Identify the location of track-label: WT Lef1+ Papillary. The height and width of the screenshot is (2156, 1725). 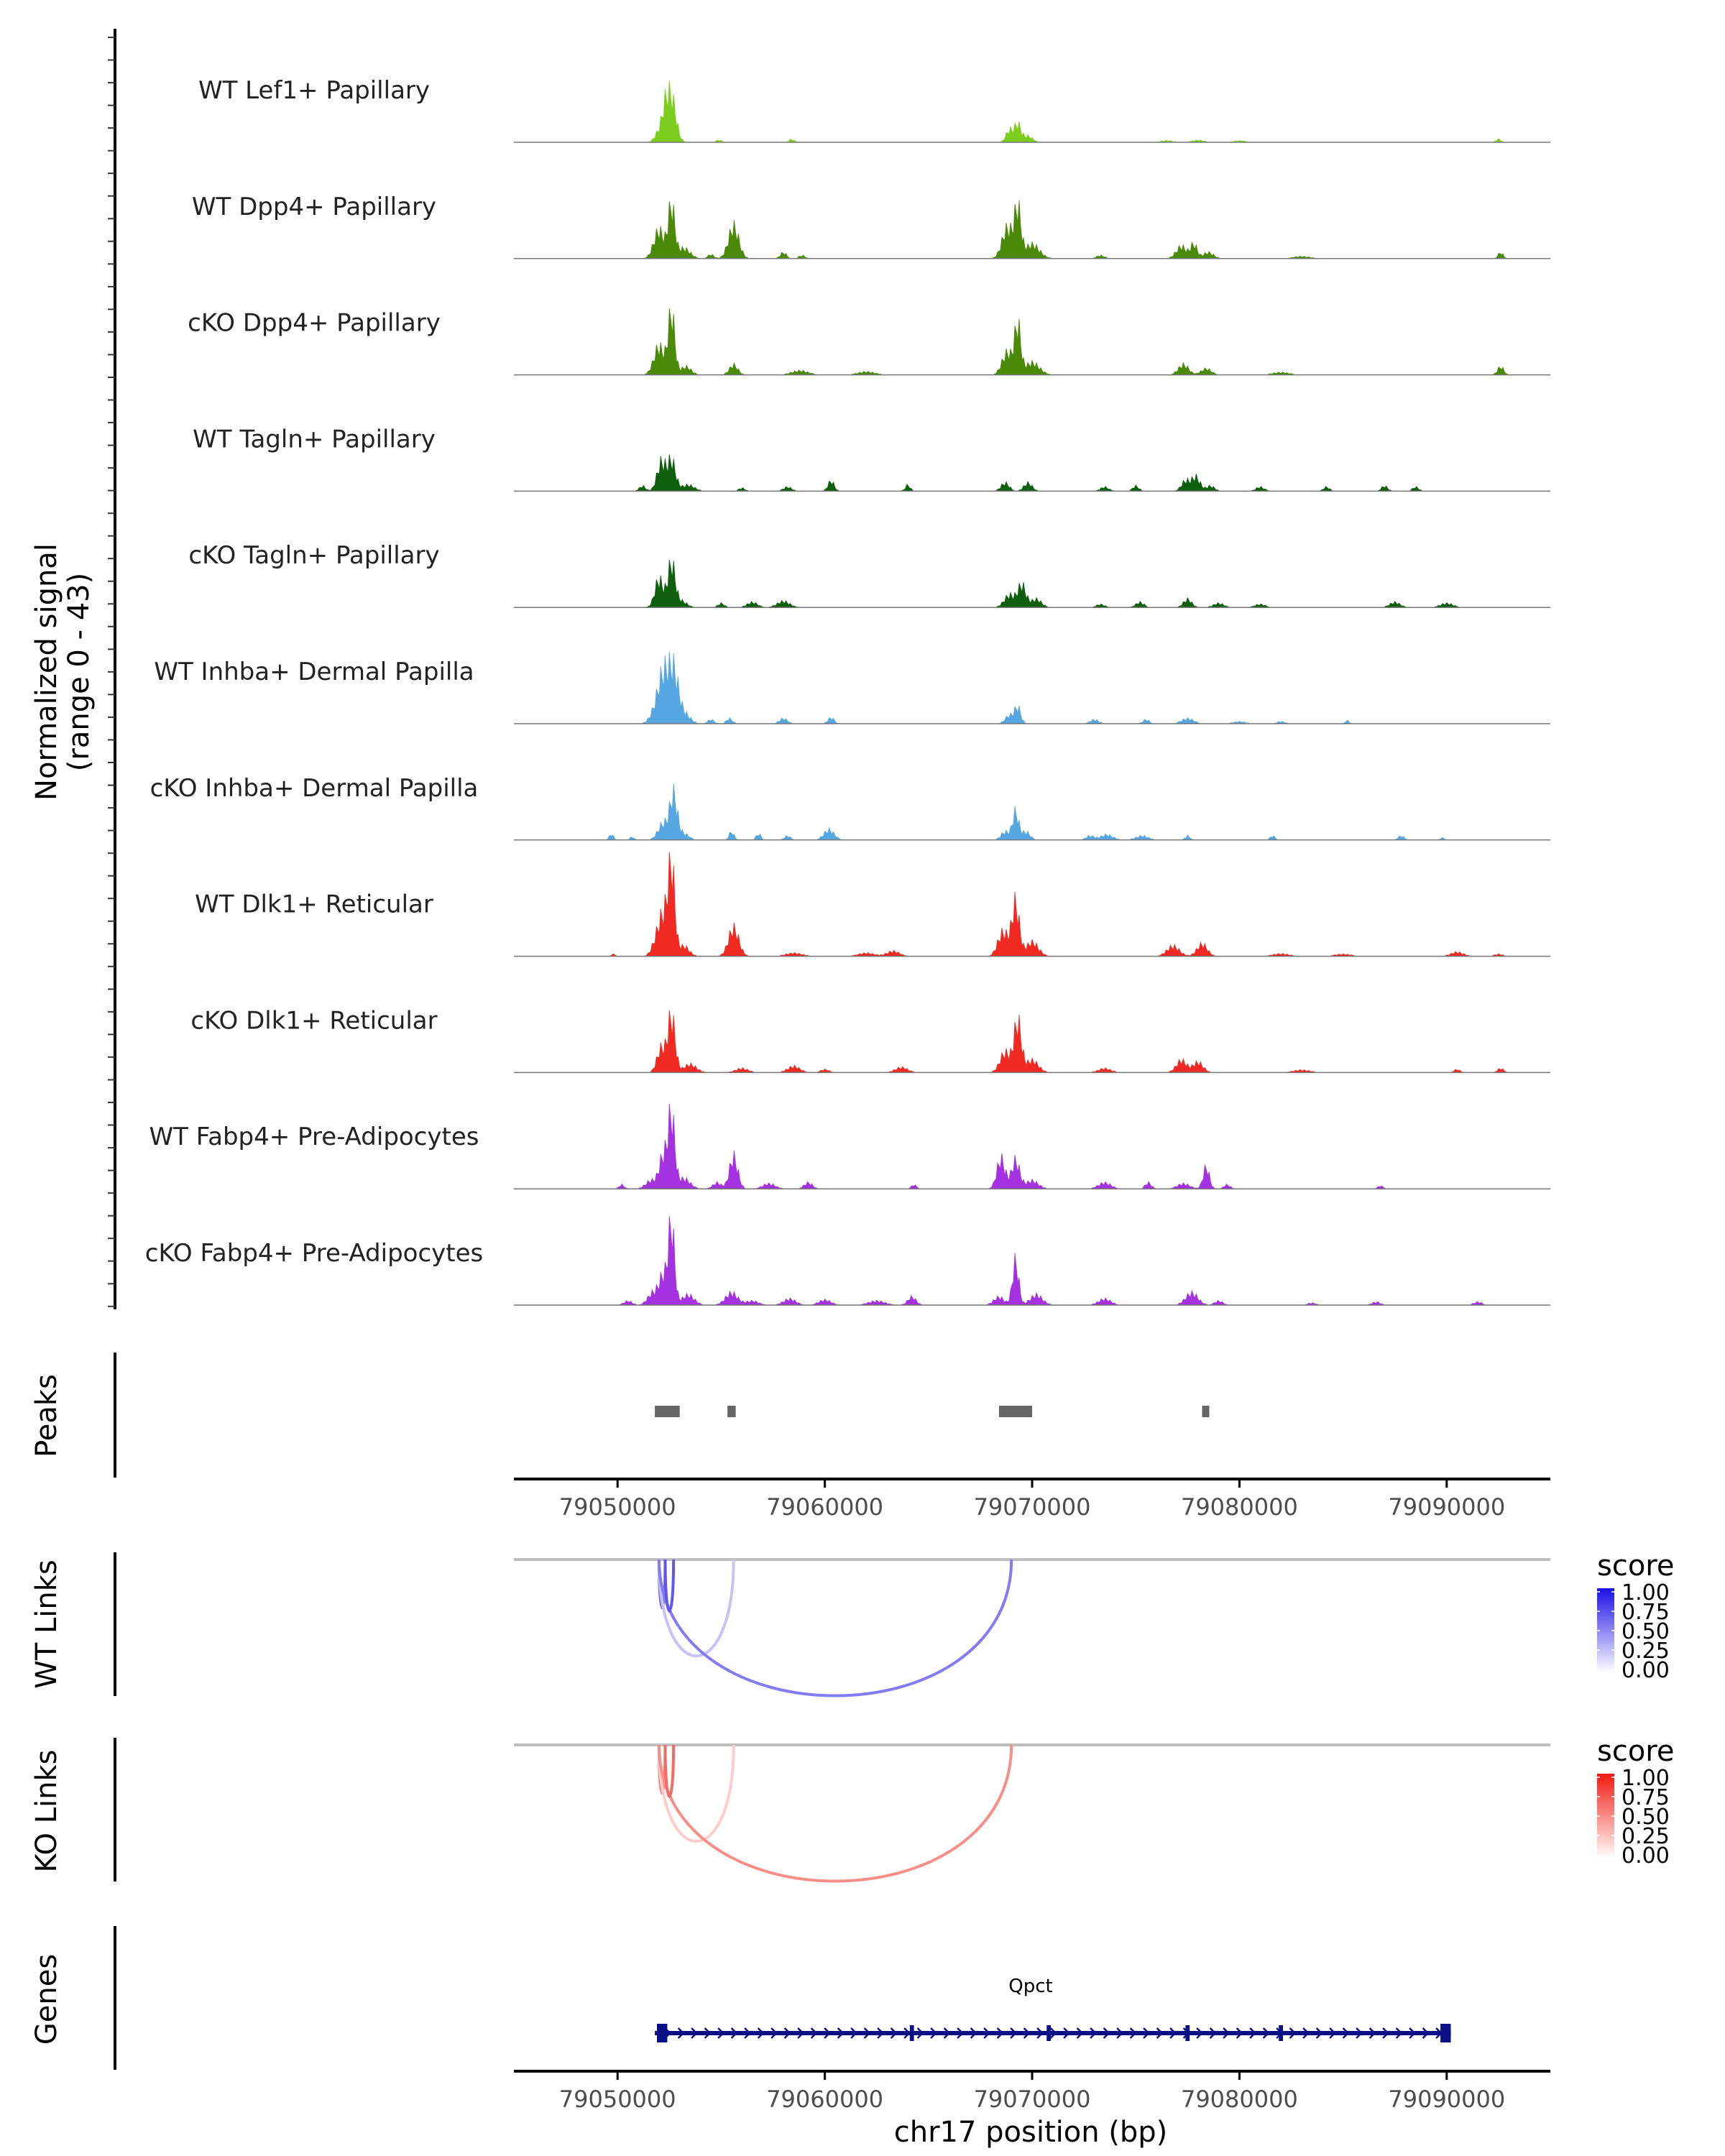
(314, 91).